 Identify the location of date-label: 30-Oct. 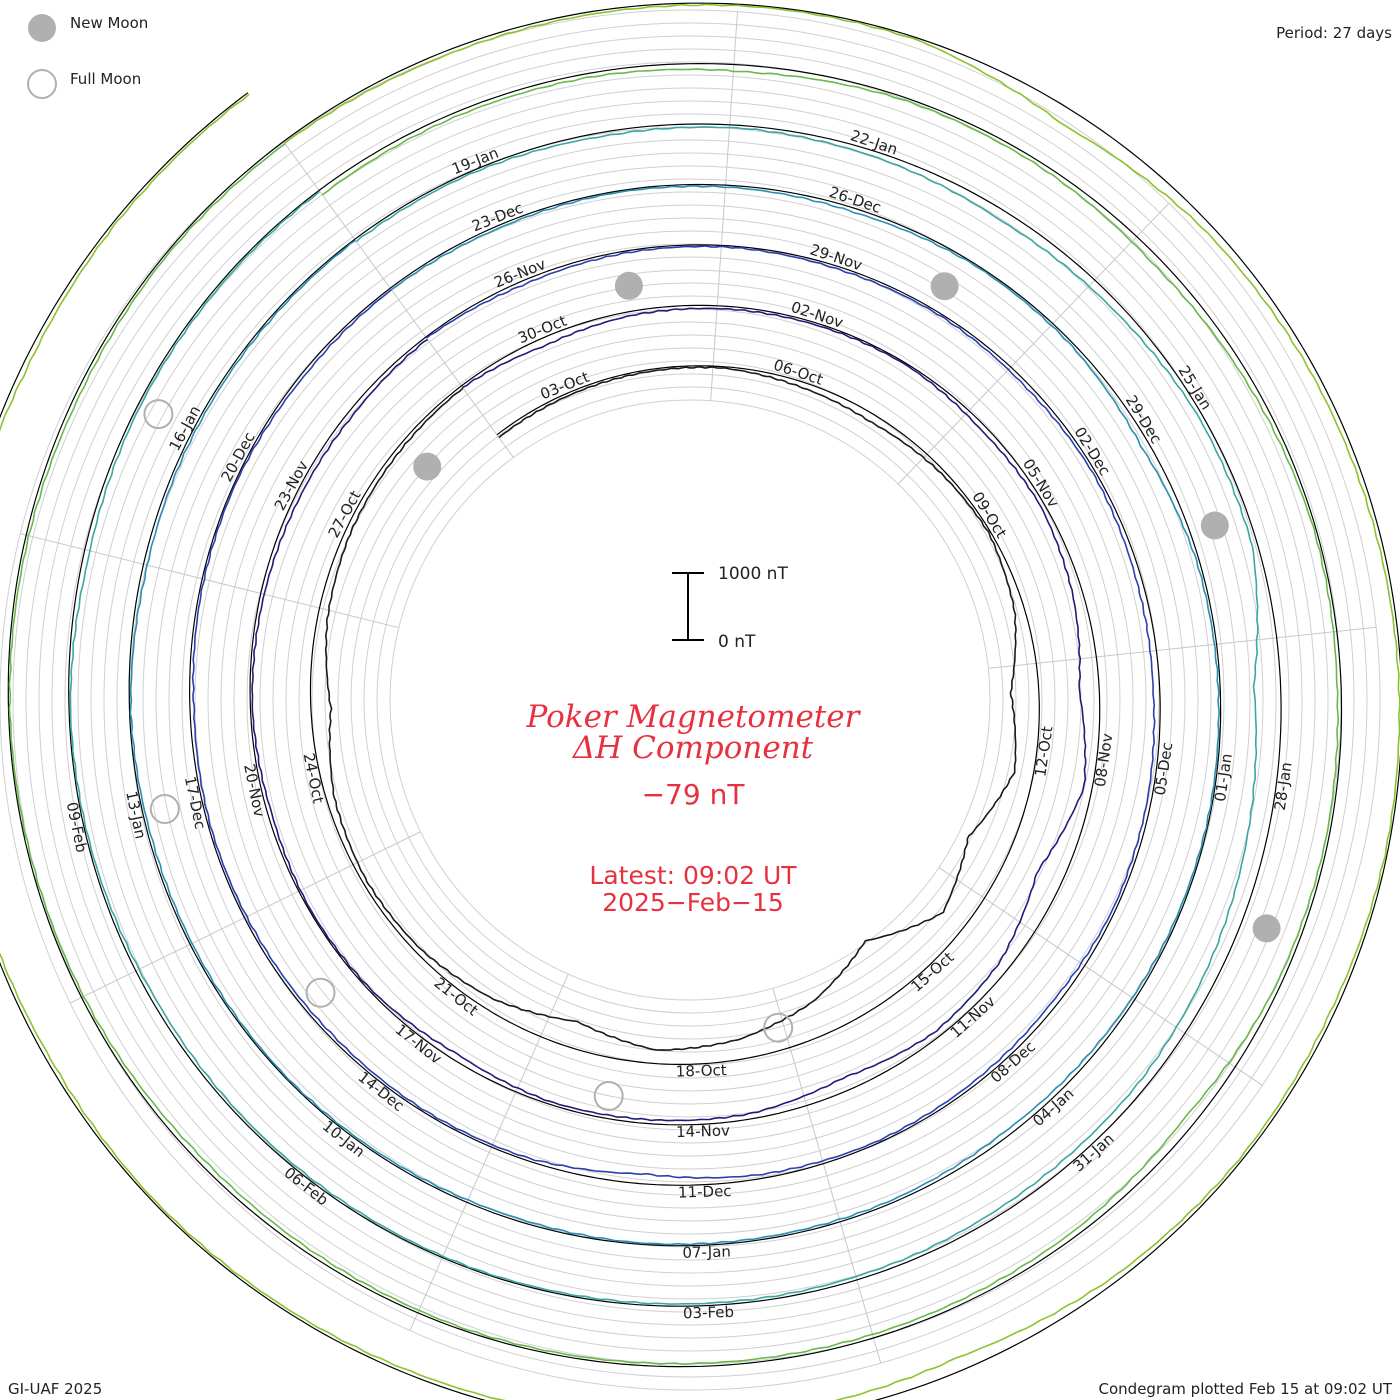
(542, 330).